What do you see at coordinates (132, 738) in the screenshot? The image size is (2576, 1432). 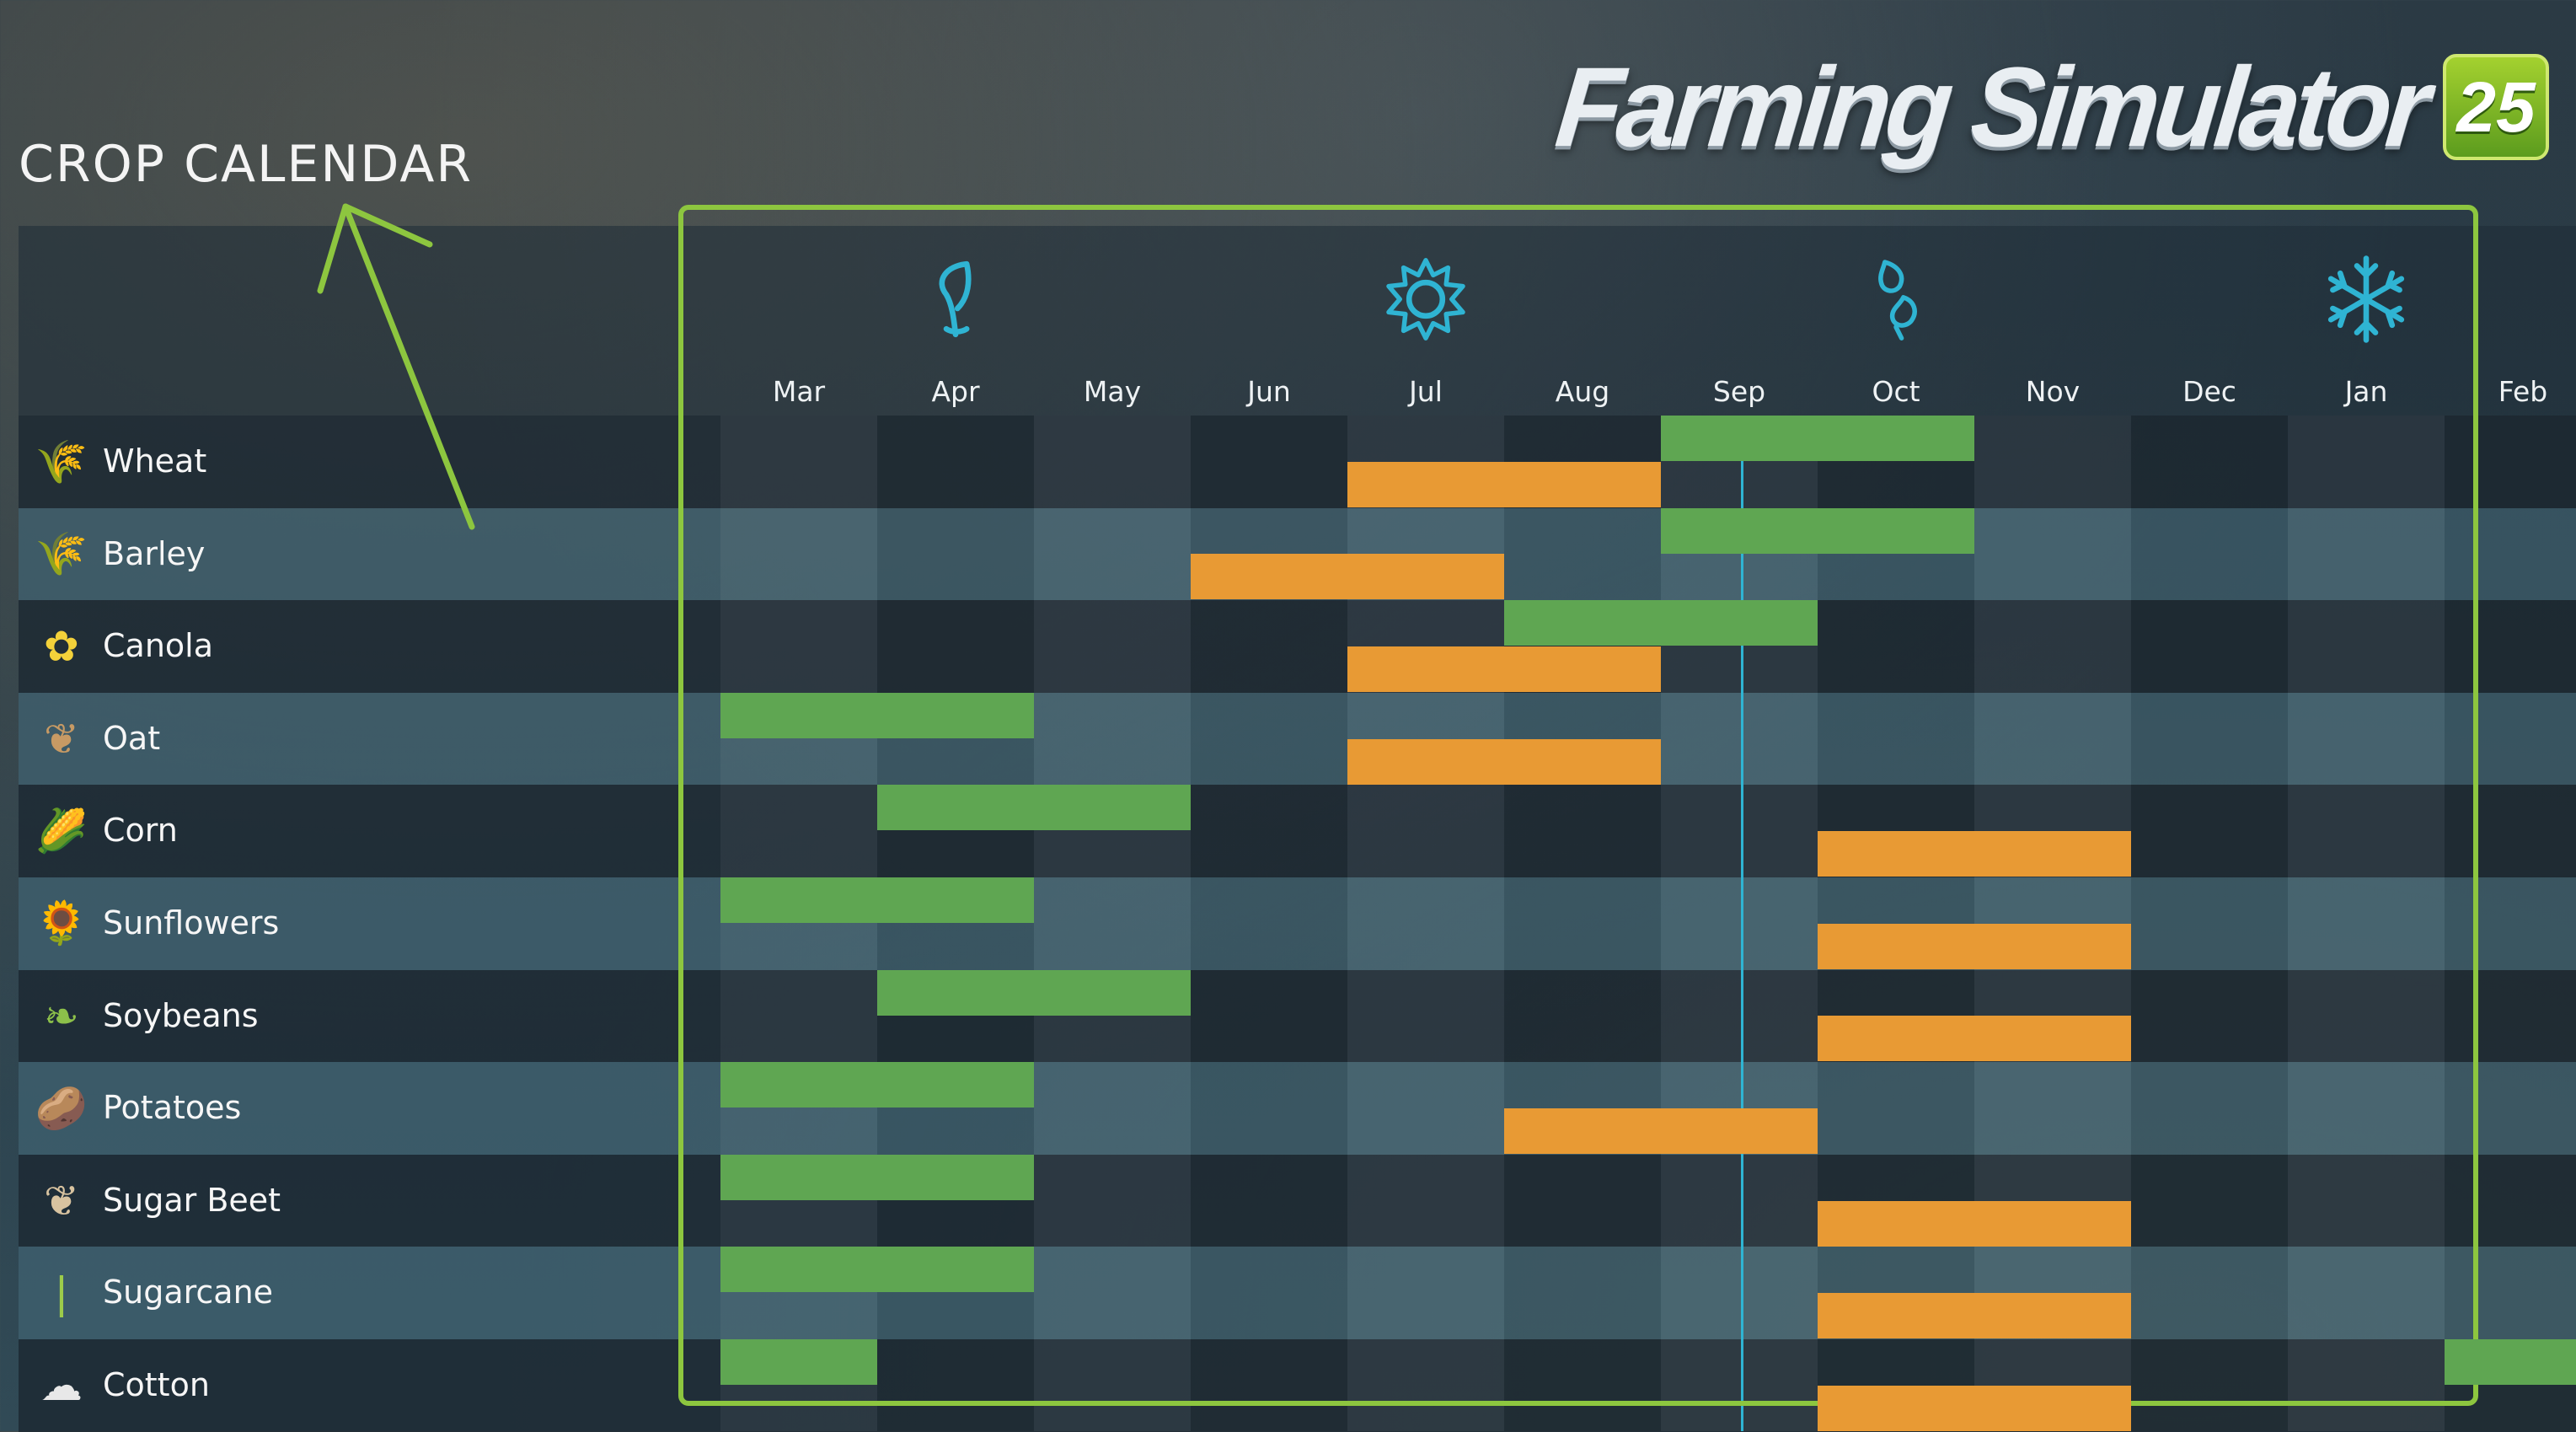 I see `crop-label: Oat` at bounding box center [132, 738].